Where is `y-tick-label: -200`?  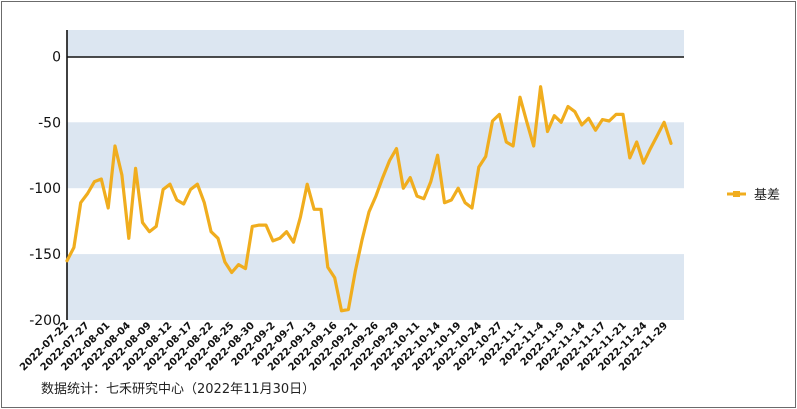
y-tick-label: -200 is located at coordinates (45, 321).